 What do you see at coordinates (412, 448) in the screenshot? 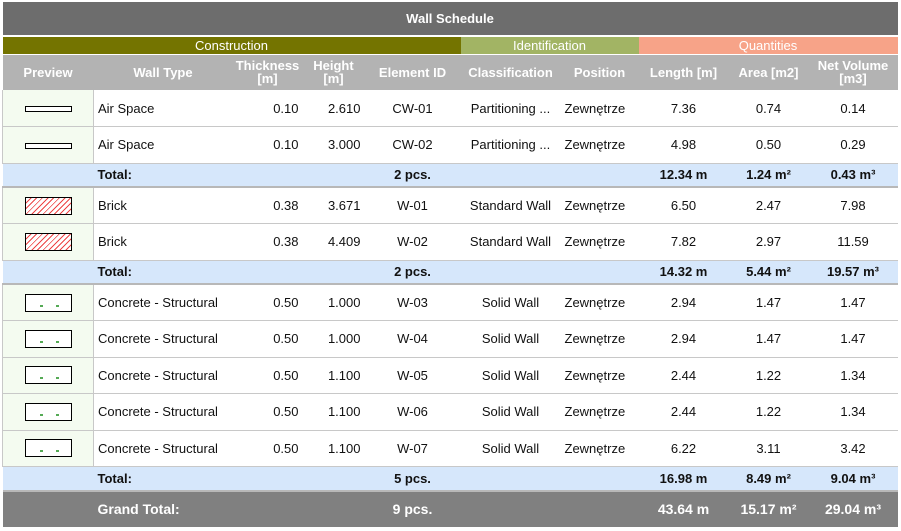
I see `element-id-cell: W-07` at bounding box center [412, 448].